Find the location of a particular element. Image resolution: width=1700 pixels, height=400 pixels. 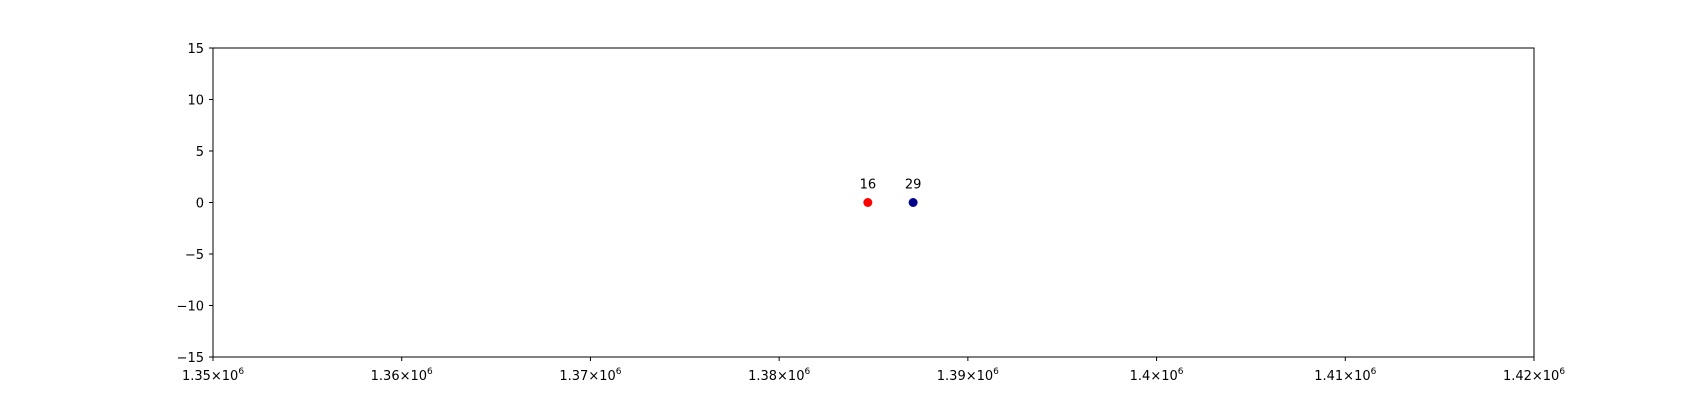

x-tick-mantissa: 1.35 is located at coordinates (196, 376).